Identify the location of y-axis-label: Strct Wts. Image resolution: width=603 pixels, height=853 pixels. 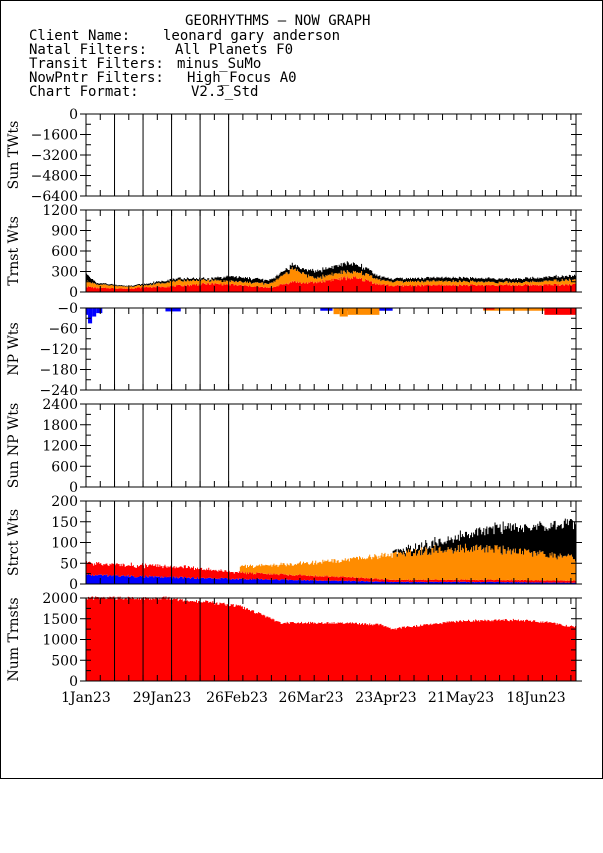
(14, 542).